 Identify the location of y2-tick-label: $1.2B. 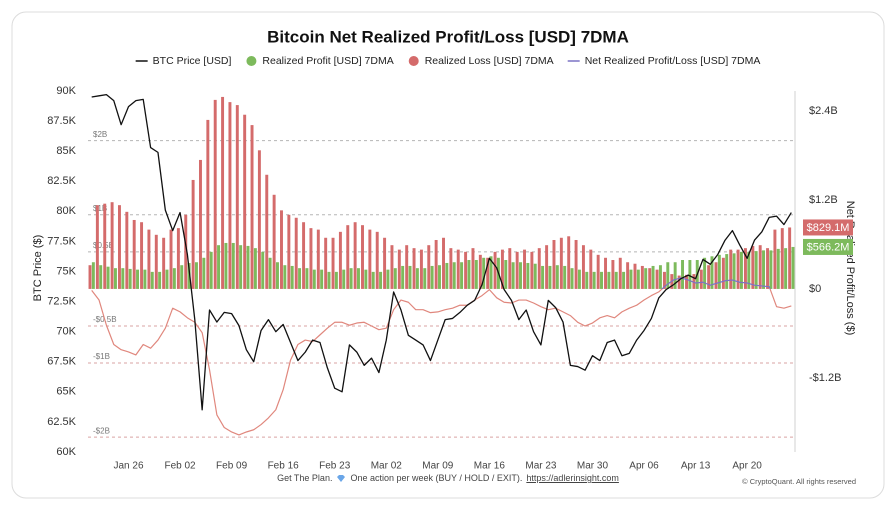
(823, 200).